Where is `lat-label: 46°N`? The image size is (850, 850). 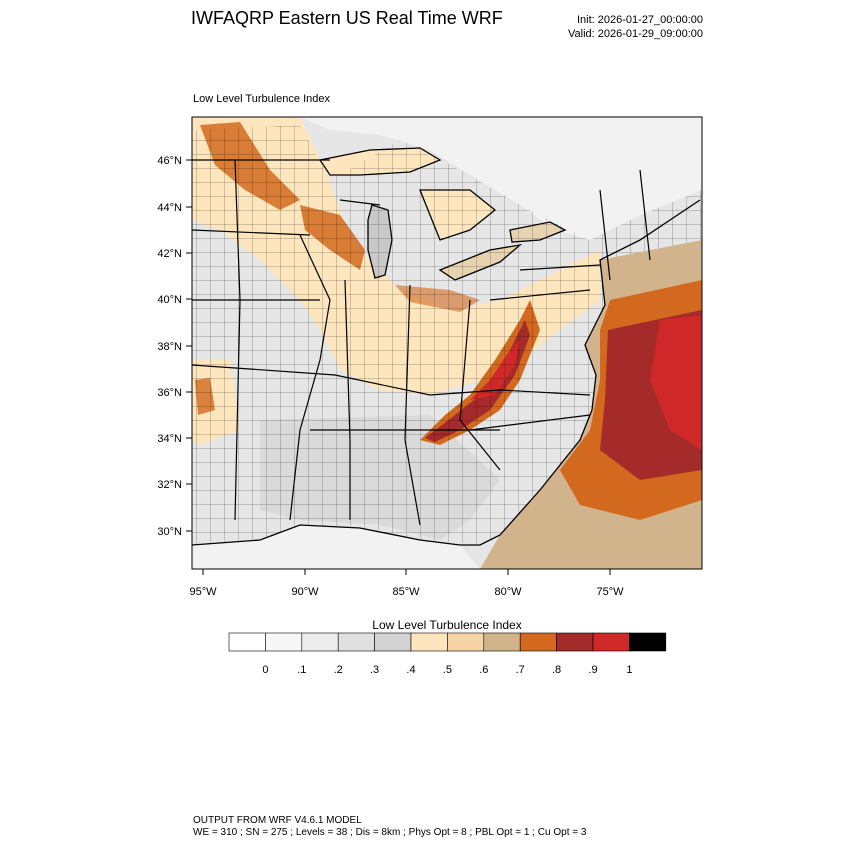
lat-label: 46°N is located at coordinates (169, 161).